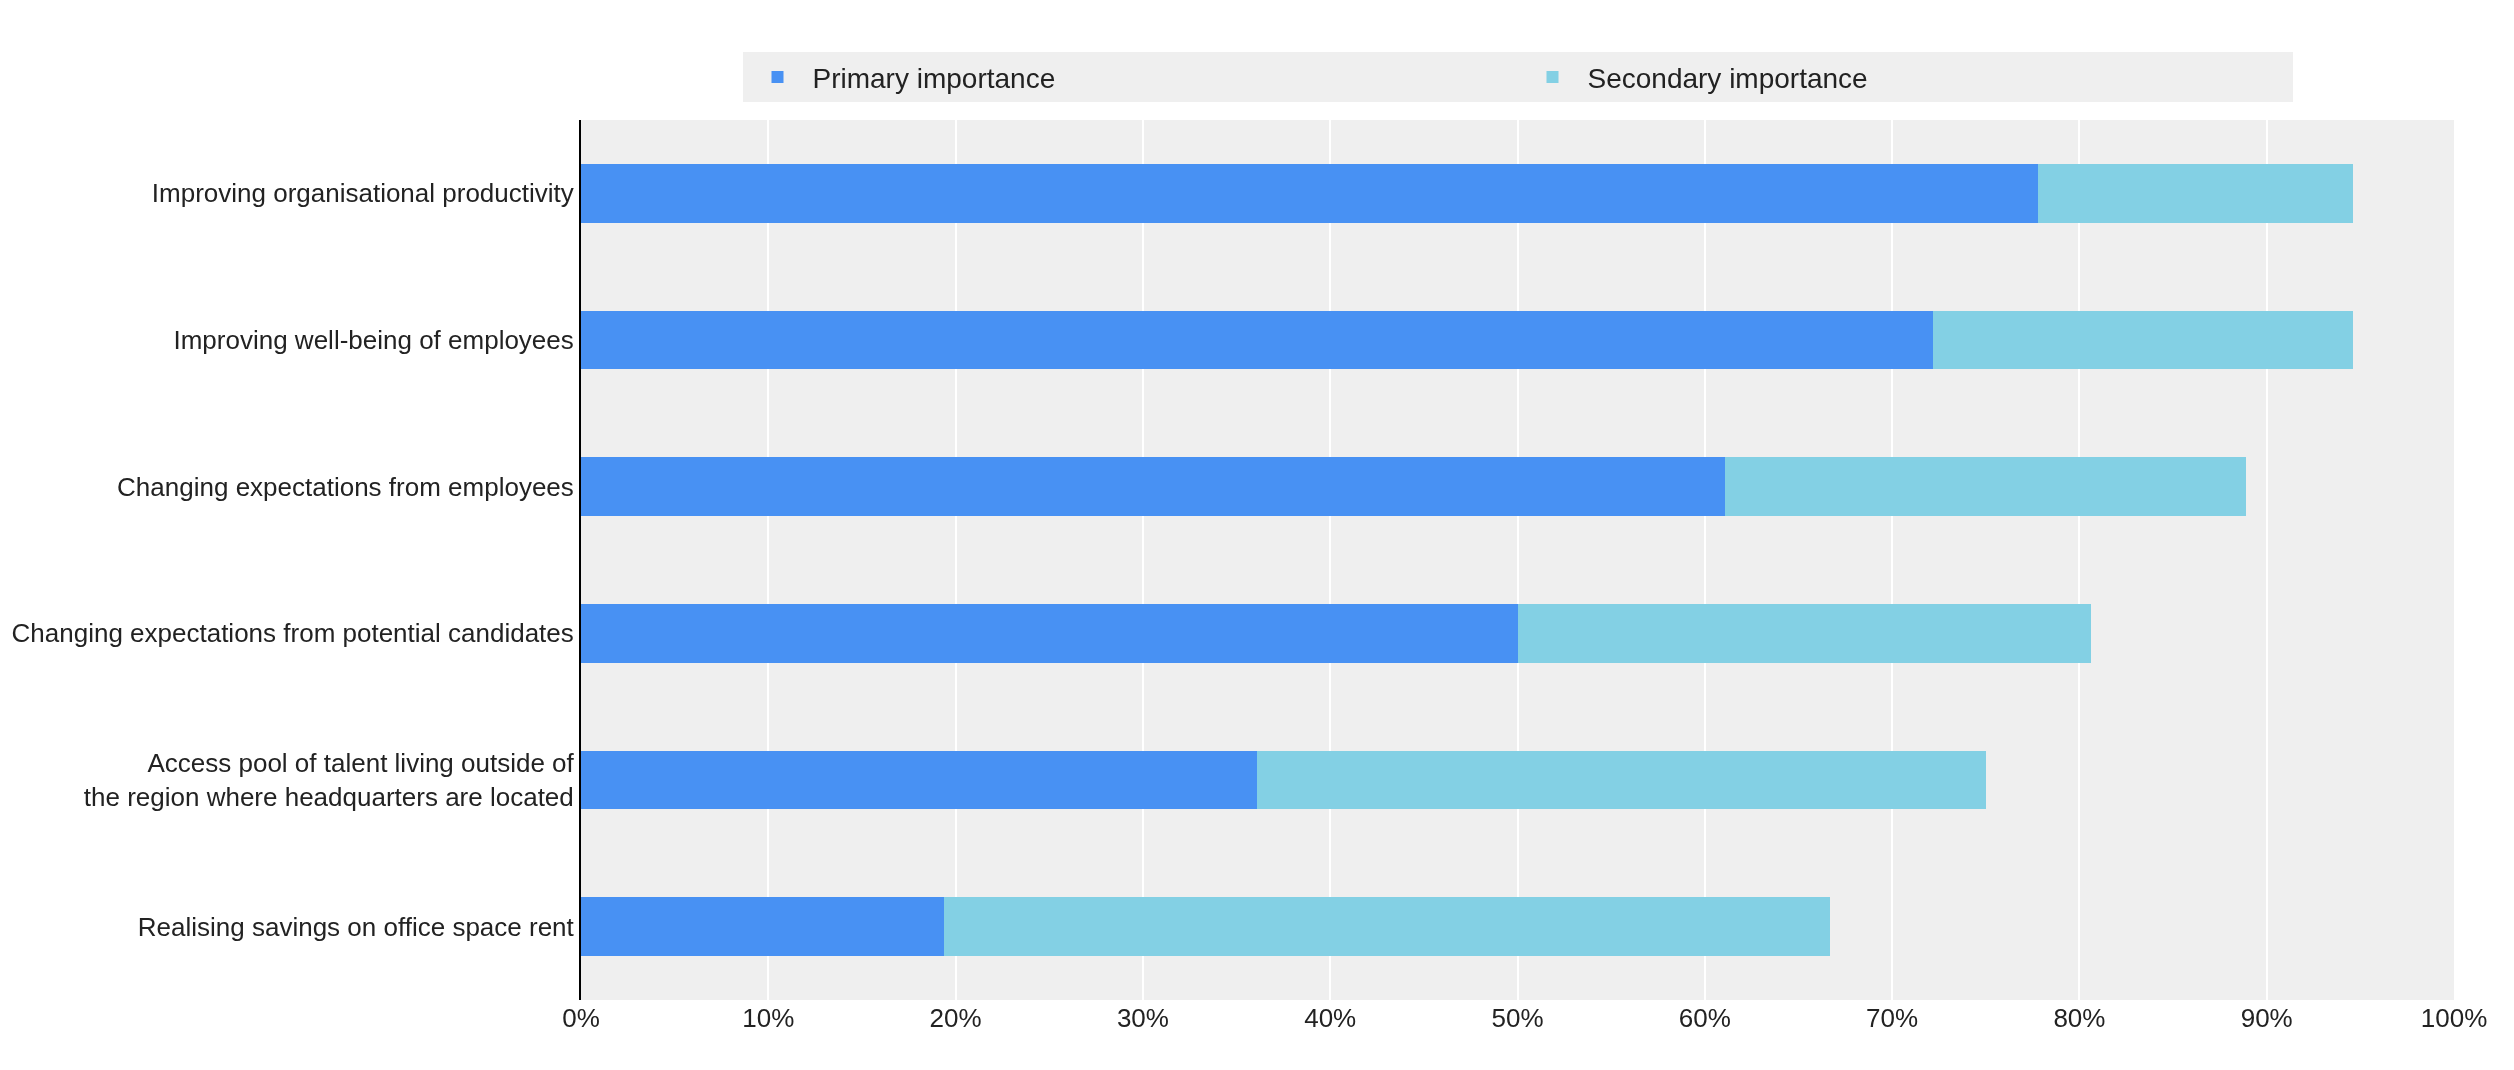 This screenshot has height=1070, width=2514. Describe the element at coordinates (2266, 1018) in the screenshot. I see `x-tick-label: 90%` at that location.